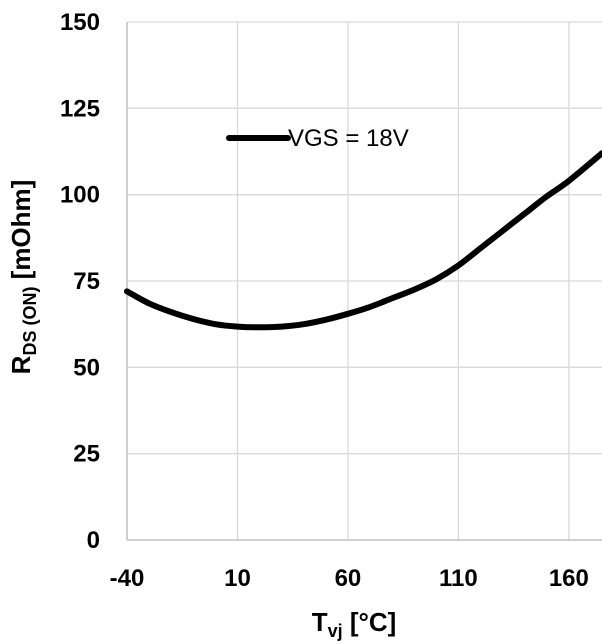 This screenshot has height=644, width=602. What do you see at coordinates (458, 578) in the screenshot?
I see `x-tick-label: 110` at bounding box center [458, 578].